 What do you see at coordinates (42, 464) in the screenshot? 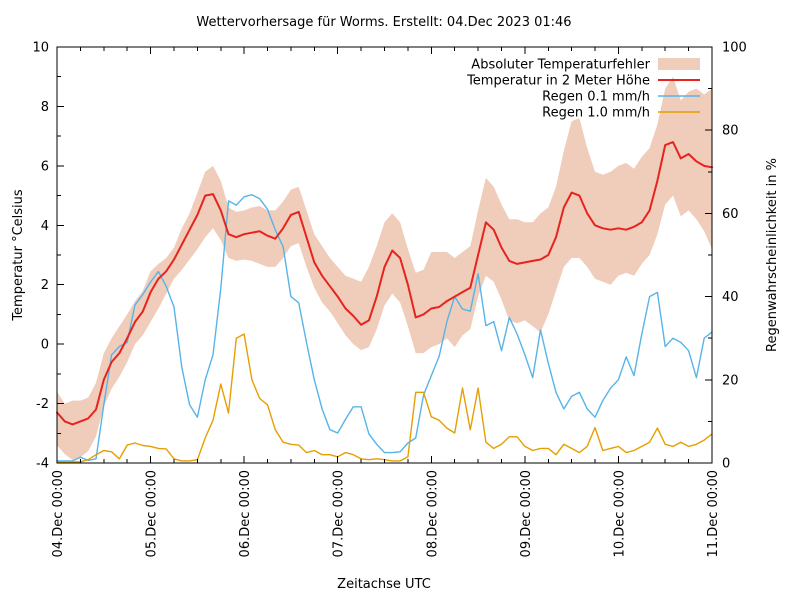
I see `left-tick-label: -4` at bounding box center [42, 464].